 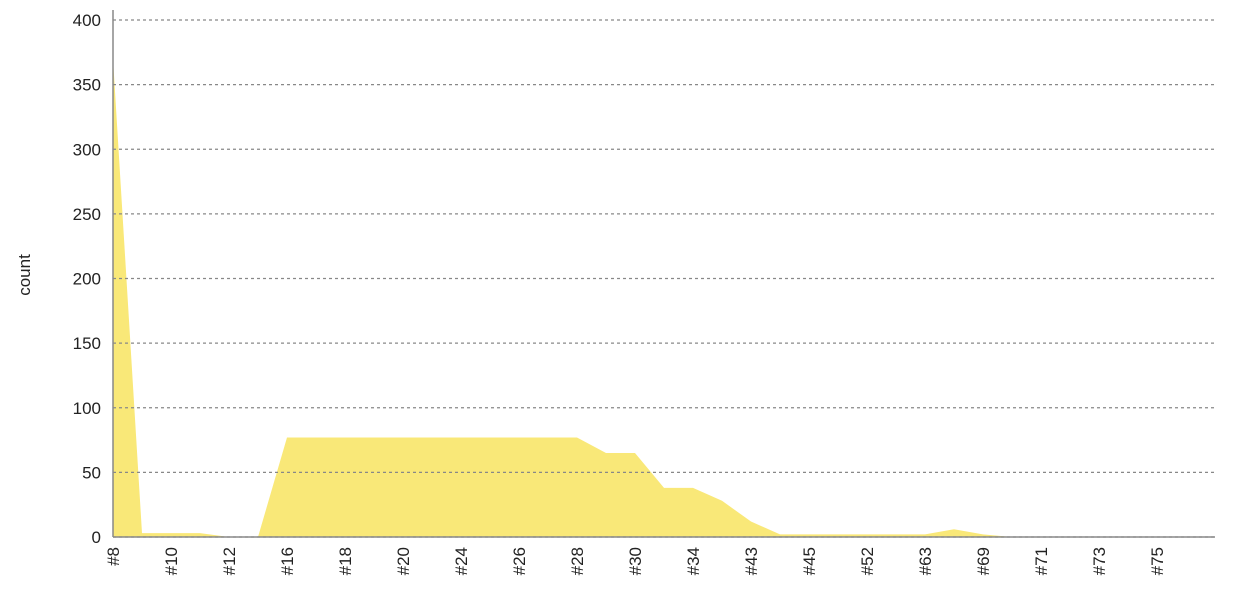 I want to click on x-tick-label: #71, so click(x=1041, y=561).